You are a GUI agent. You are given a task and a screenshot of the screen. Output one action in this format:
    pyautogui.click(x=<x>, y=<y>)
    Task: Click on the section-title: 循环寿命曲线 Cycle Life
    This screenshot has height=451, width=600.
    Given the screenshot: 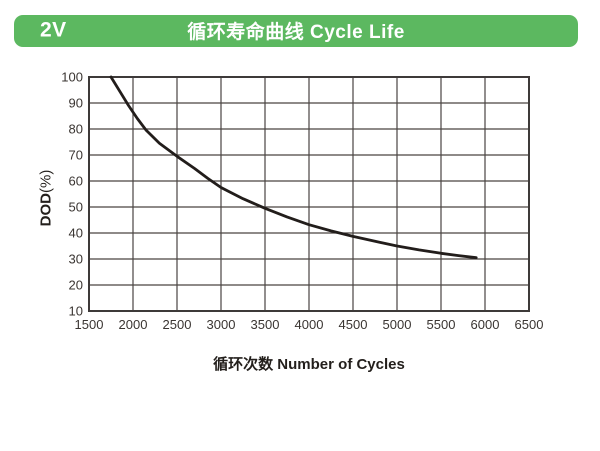 What is the action you would take?
    pyautogui.click(x=296, y=32)
    